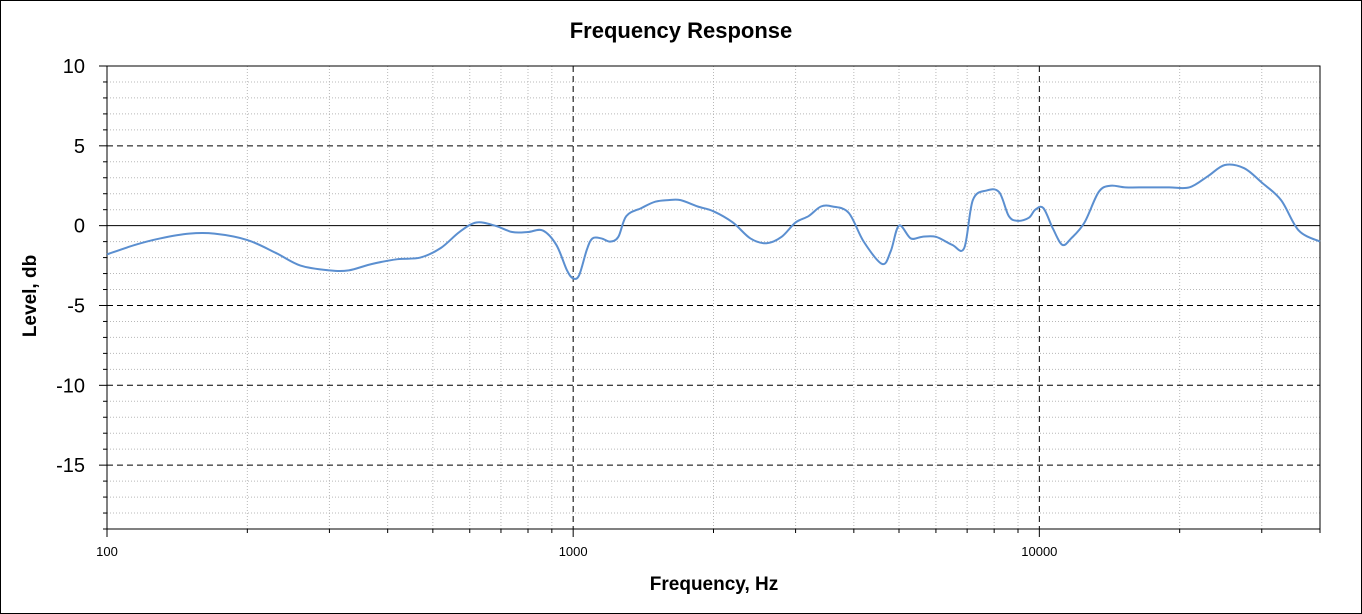 Image resolution: width=1362 pixels, height=614 pixels. I want to click on y-ticks: 10 5 0 -5 -10 -15, so click(81, 293).